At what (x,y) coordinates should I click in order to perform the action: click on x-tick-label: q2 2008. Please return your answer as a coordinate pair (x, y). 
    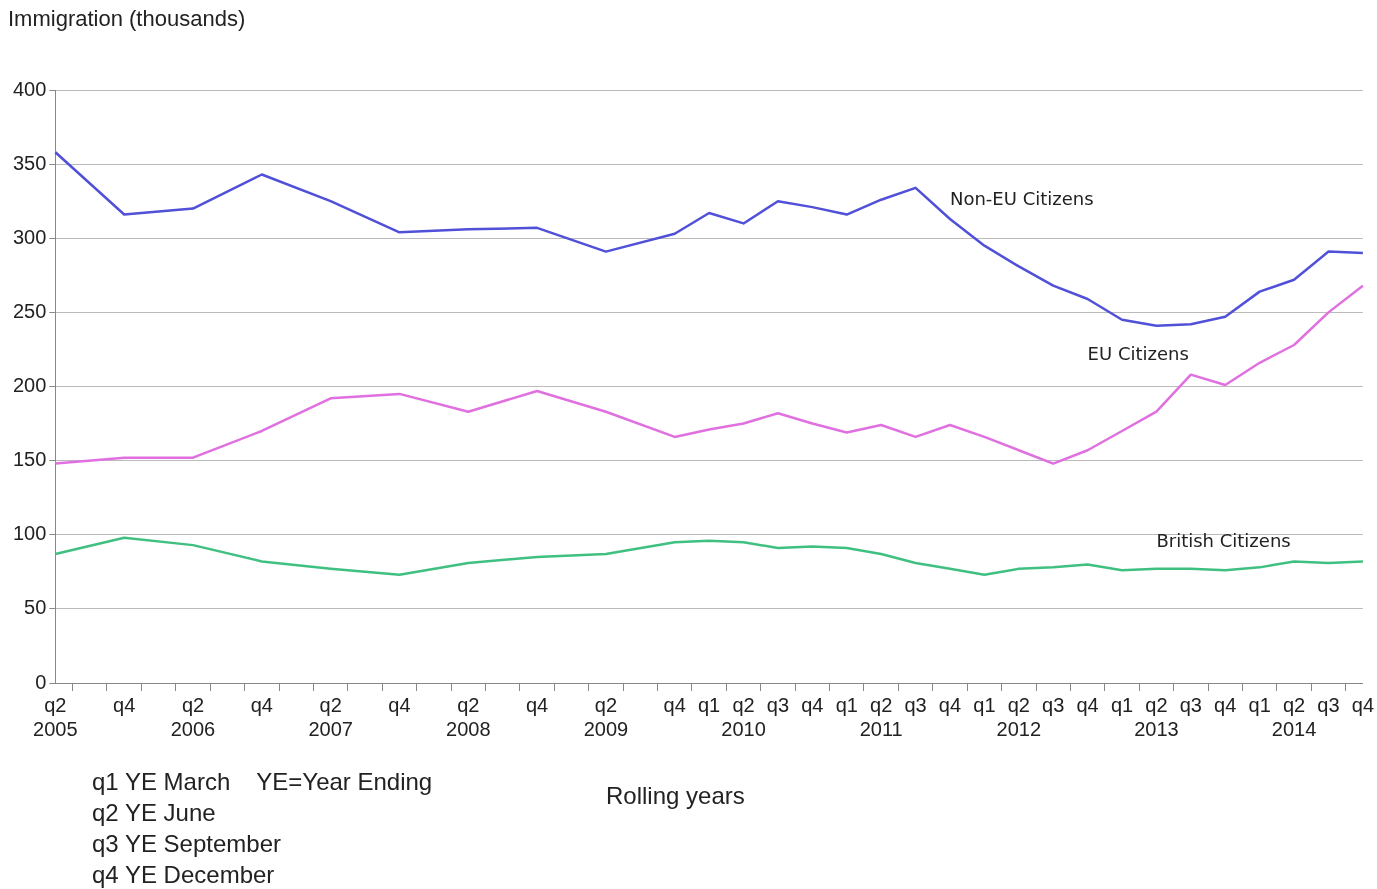
    Looking at the image, I should click on (468, 716).